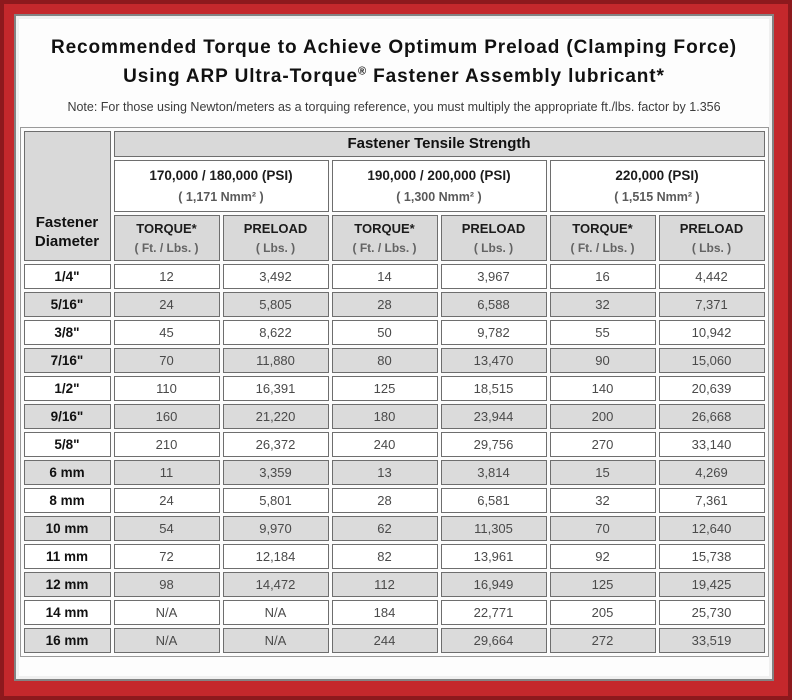 The image size is (792, 700). Describe the element at coordinates (711, 444) in the screenshot. I see `value-cell: 33,140` at that location.